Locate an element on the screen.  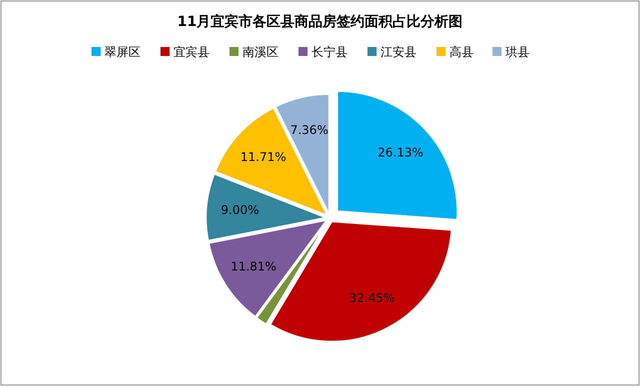
legend-label: 长宁县 is located at coordinates (330, 52).